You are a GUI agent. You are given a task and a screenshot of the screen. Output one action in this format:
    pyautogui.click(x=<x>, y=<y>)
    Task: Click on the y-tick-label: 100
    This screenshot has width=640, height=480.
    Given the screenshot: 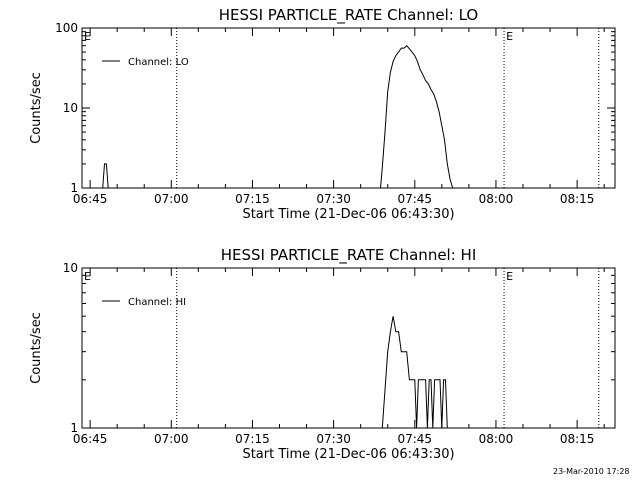 What is the action you would take?
    pyautogui.click(x=66, y=28)
    